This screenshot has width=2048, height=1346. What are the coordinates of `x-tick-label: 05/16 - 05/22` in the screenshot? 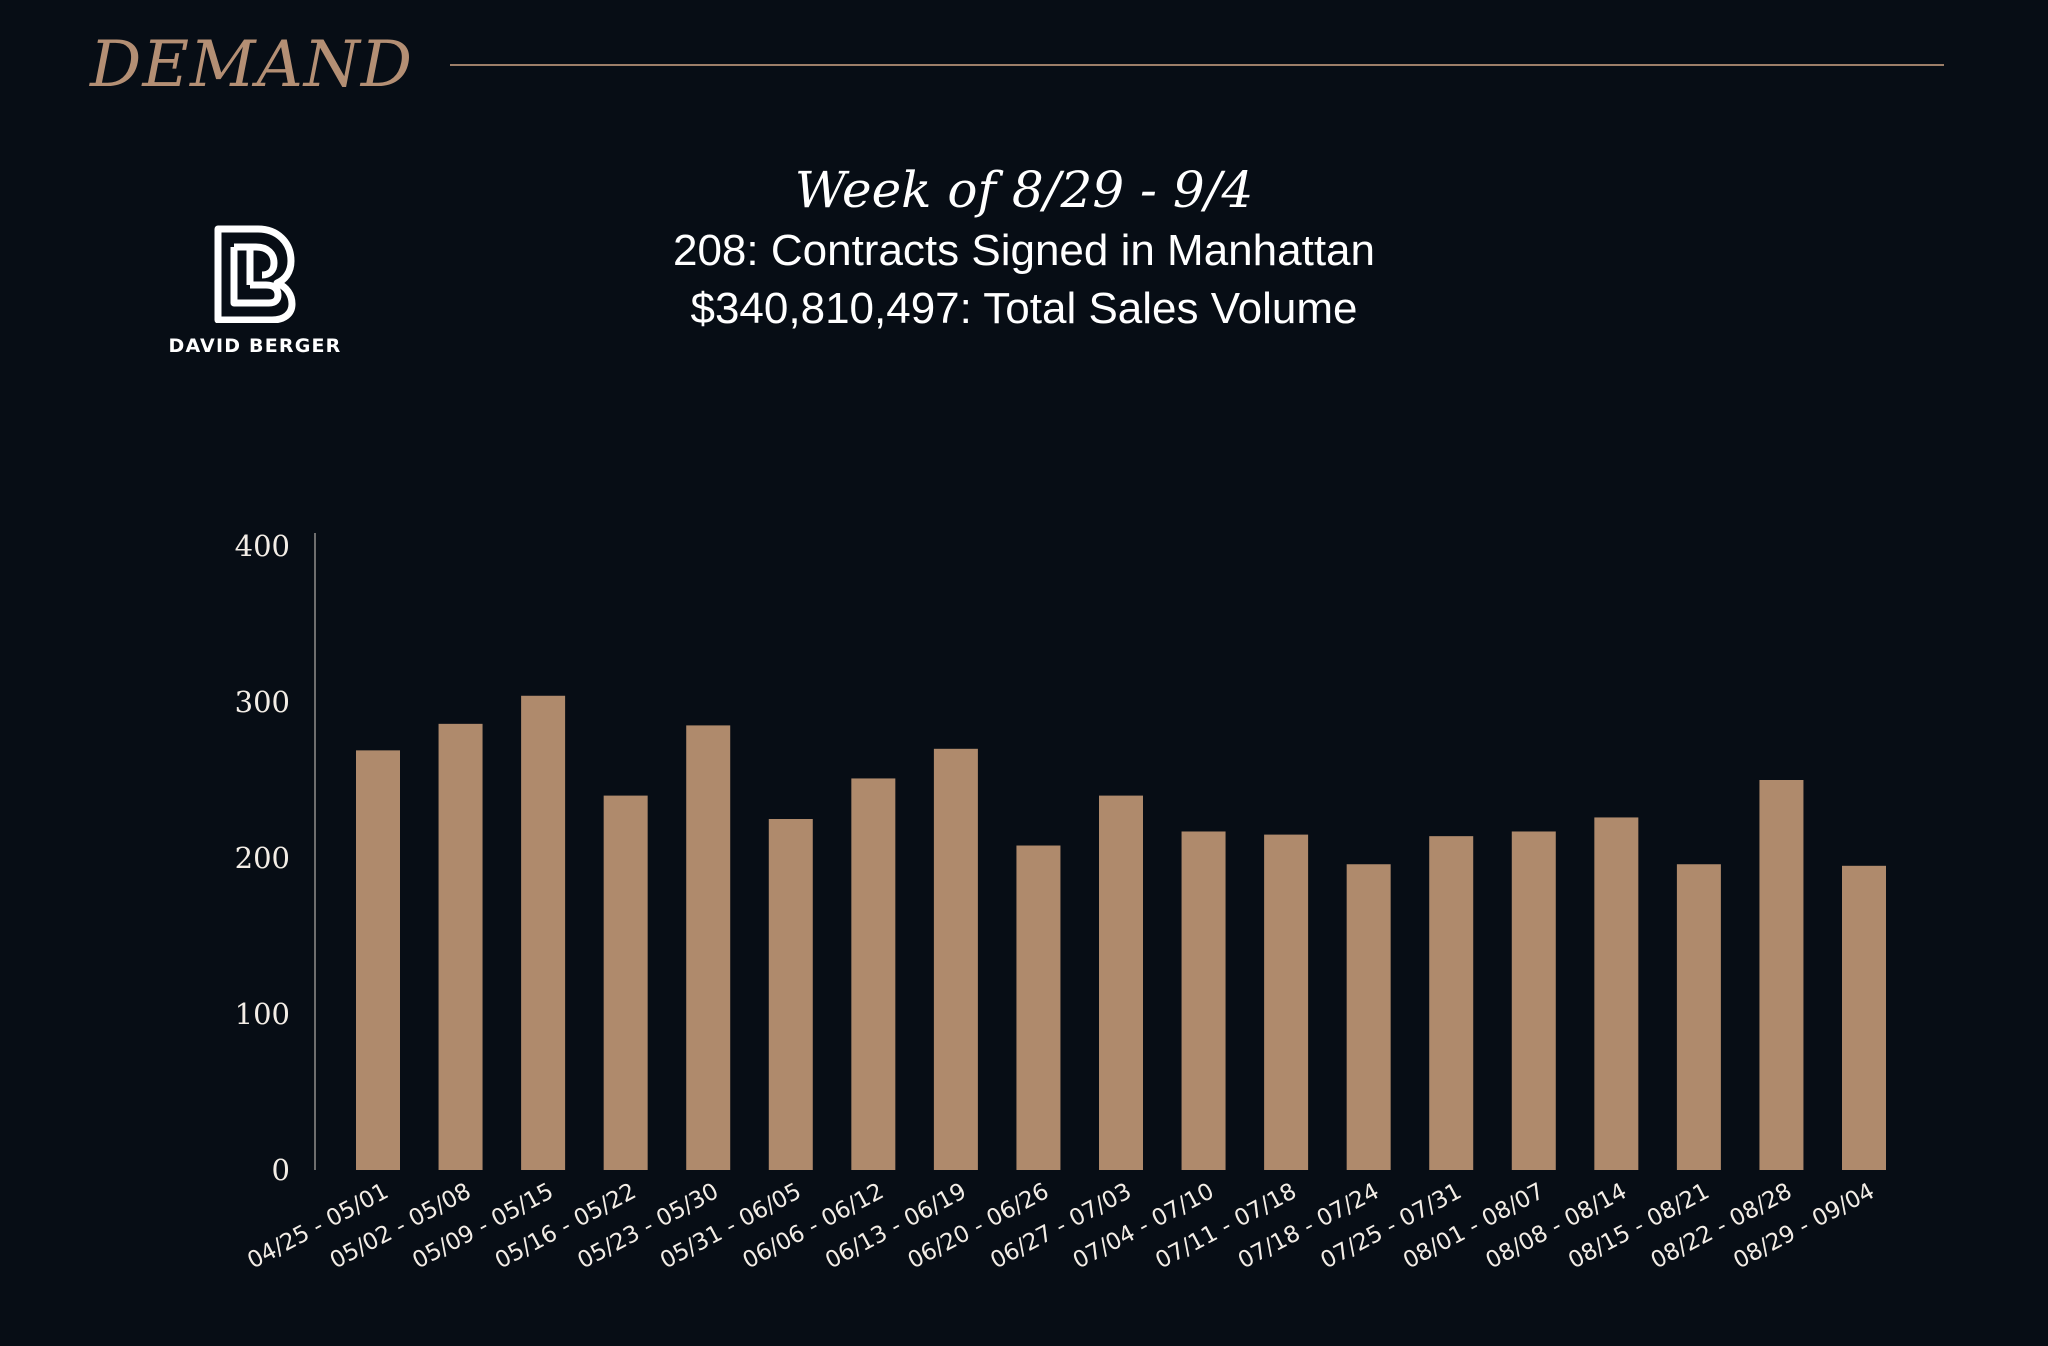 It's located at (566, 1226).